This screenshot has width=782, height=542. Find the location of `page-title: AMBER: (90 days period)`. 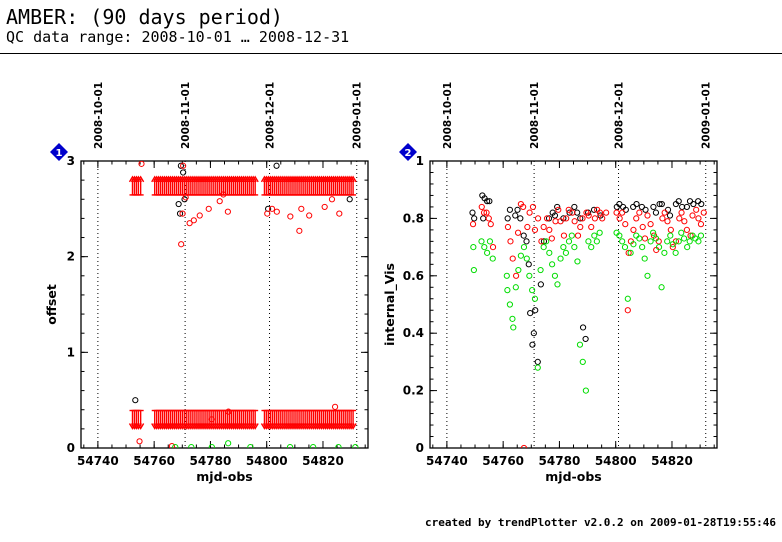

page-title: AMBER: (90 days period) is located at coordinates (144, 17).